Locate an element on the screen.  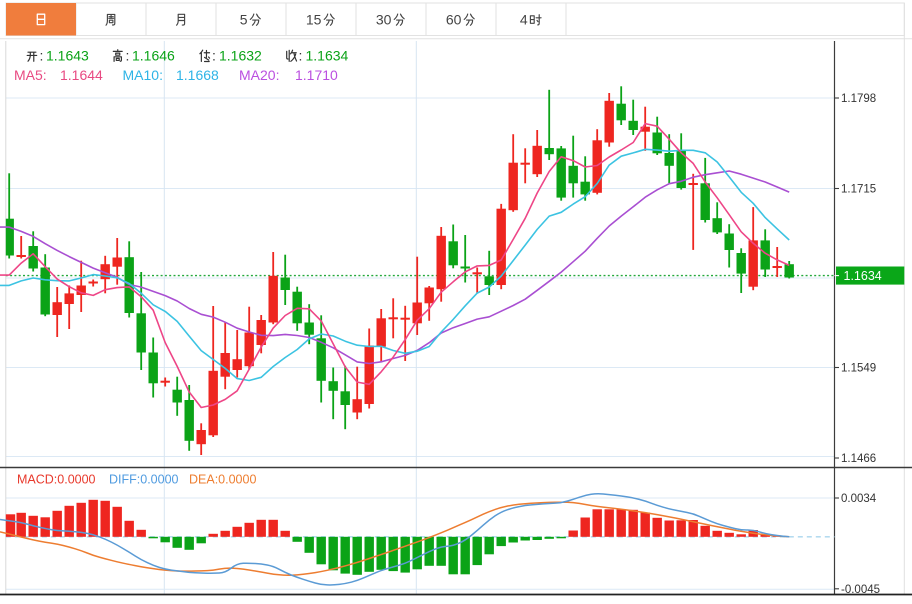
svg-text: 1.1715 is located at coordinates (858, 190).